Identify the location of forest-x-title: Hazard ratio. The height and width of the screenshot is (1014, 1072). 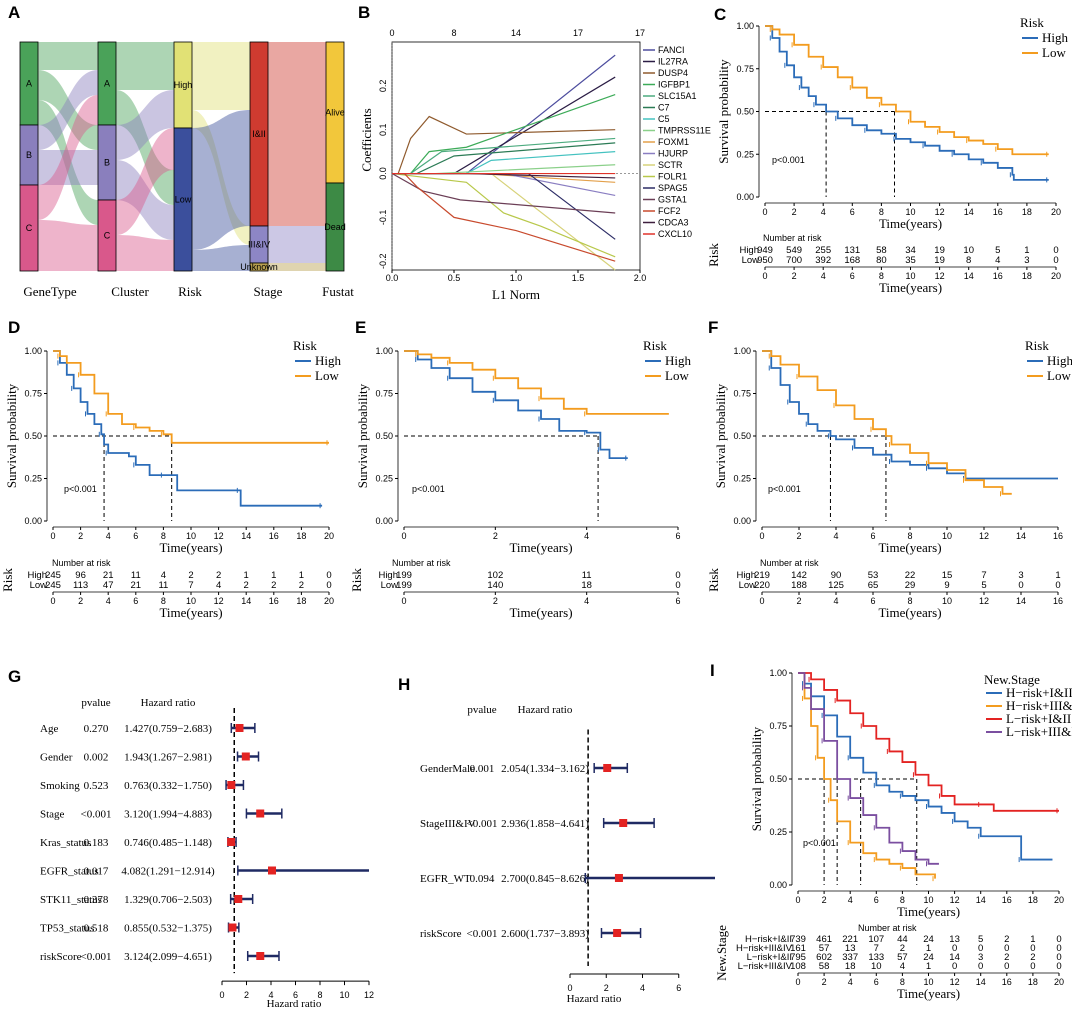
(294, 1004).